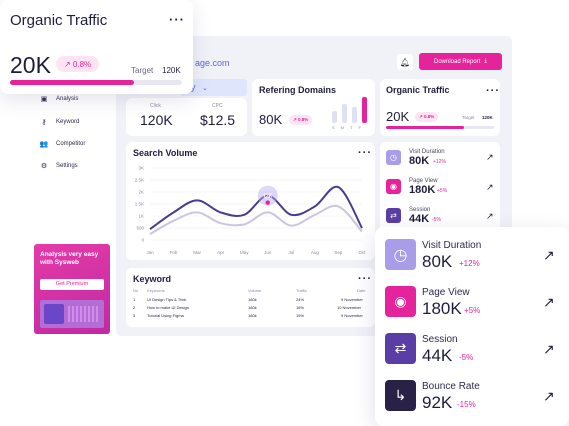  What do you see at coordinates (134, 299) in the screenshot?
I see `cell: 1` at bounding box center [134, 299].